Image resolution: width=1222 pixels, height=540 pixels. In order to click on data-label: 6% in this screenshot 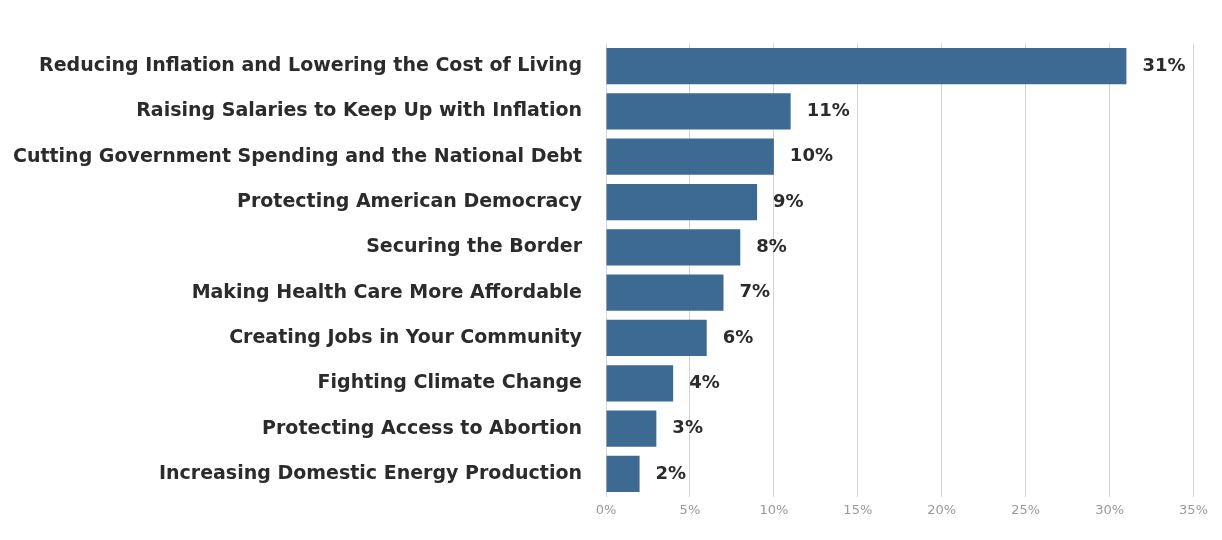, I will do `click(738, 336)`.